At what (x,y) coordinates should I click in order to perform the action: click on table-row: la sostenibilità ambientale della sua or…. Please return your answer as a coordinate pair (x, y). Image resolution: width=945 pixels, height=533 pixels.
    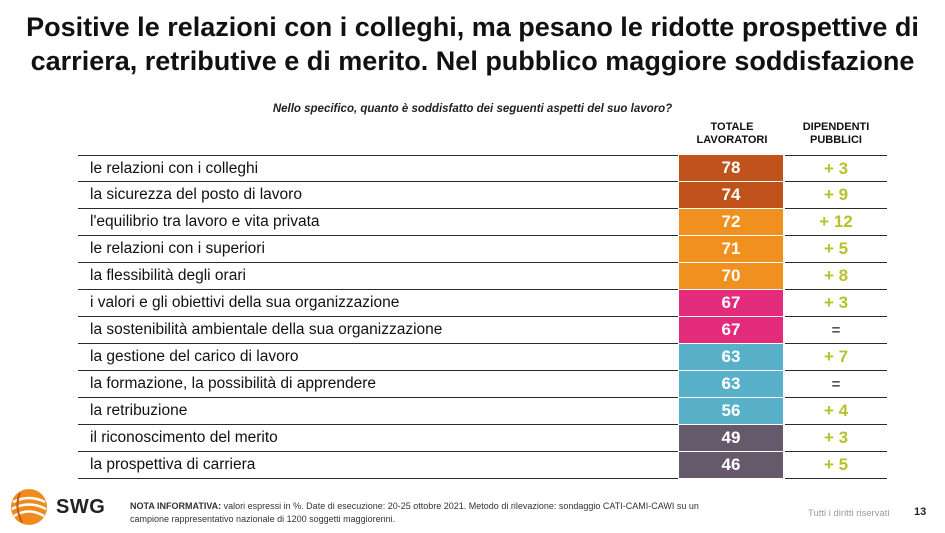
    Looking at the image, I should click on (483, 330).